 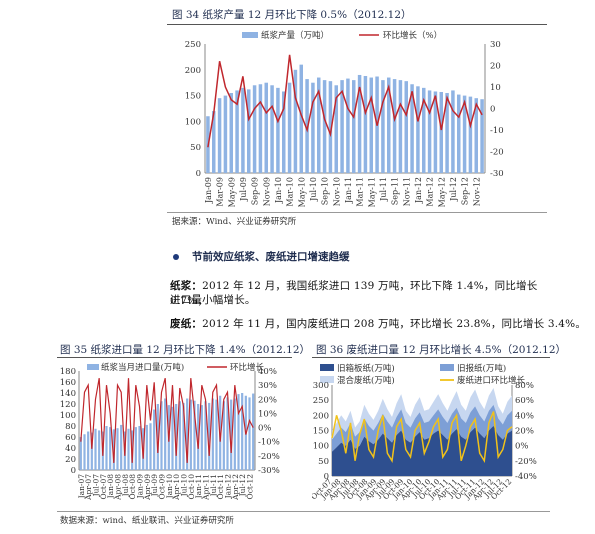 I want to click on y-left-tick: 150, so click(x=193, y=97).